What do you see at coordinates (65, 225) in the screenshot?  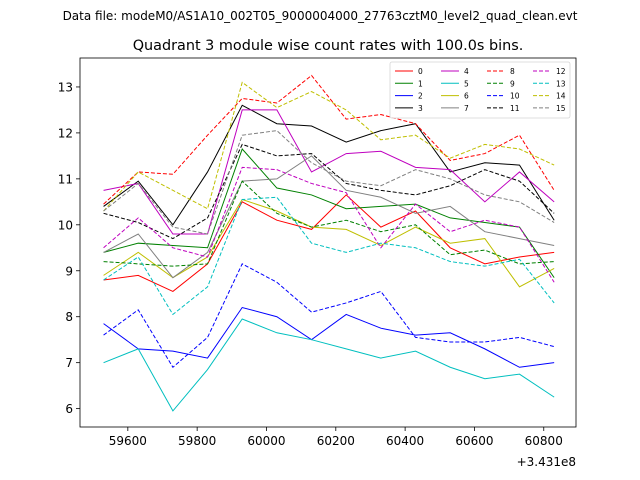 I see `y-tick-label: 10` at bounding box center [65, 225].